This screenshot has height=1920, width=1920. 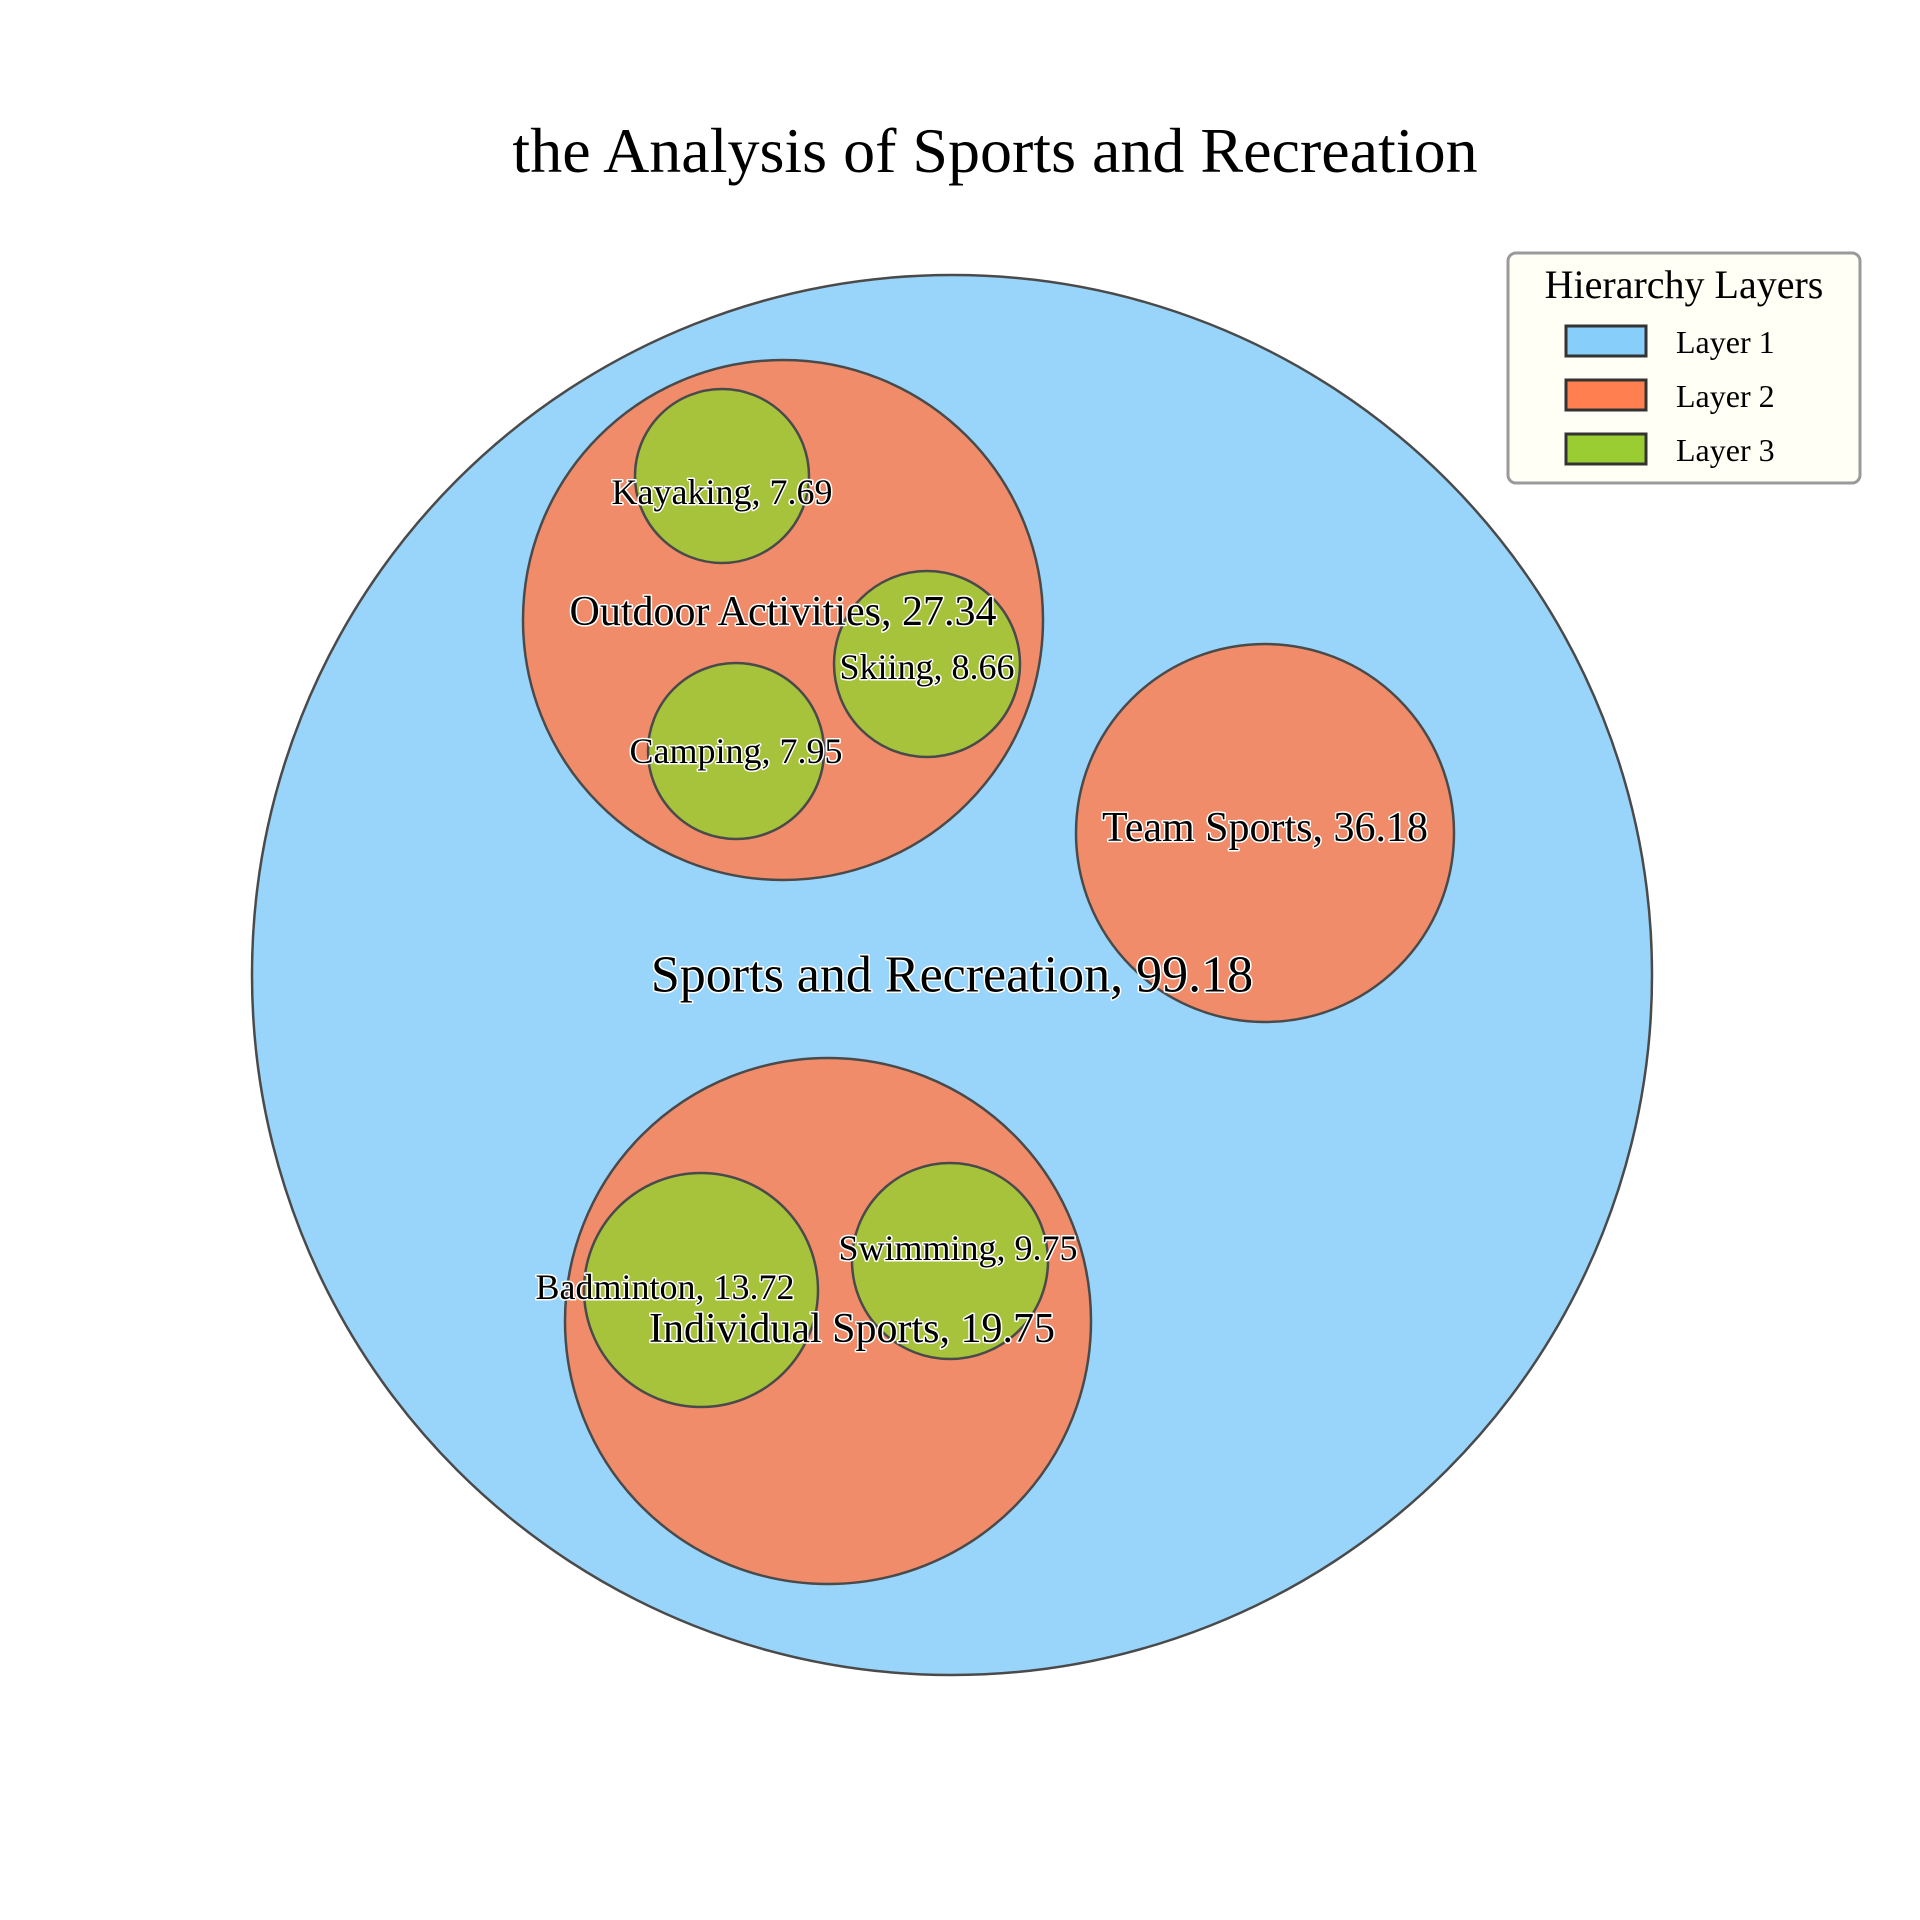 What do you see at coordinates (783, 612) in the screenshot?
I see `label-outdoor-activities: Outdoor Activities, 27.34` at bounding box center [783, 612].